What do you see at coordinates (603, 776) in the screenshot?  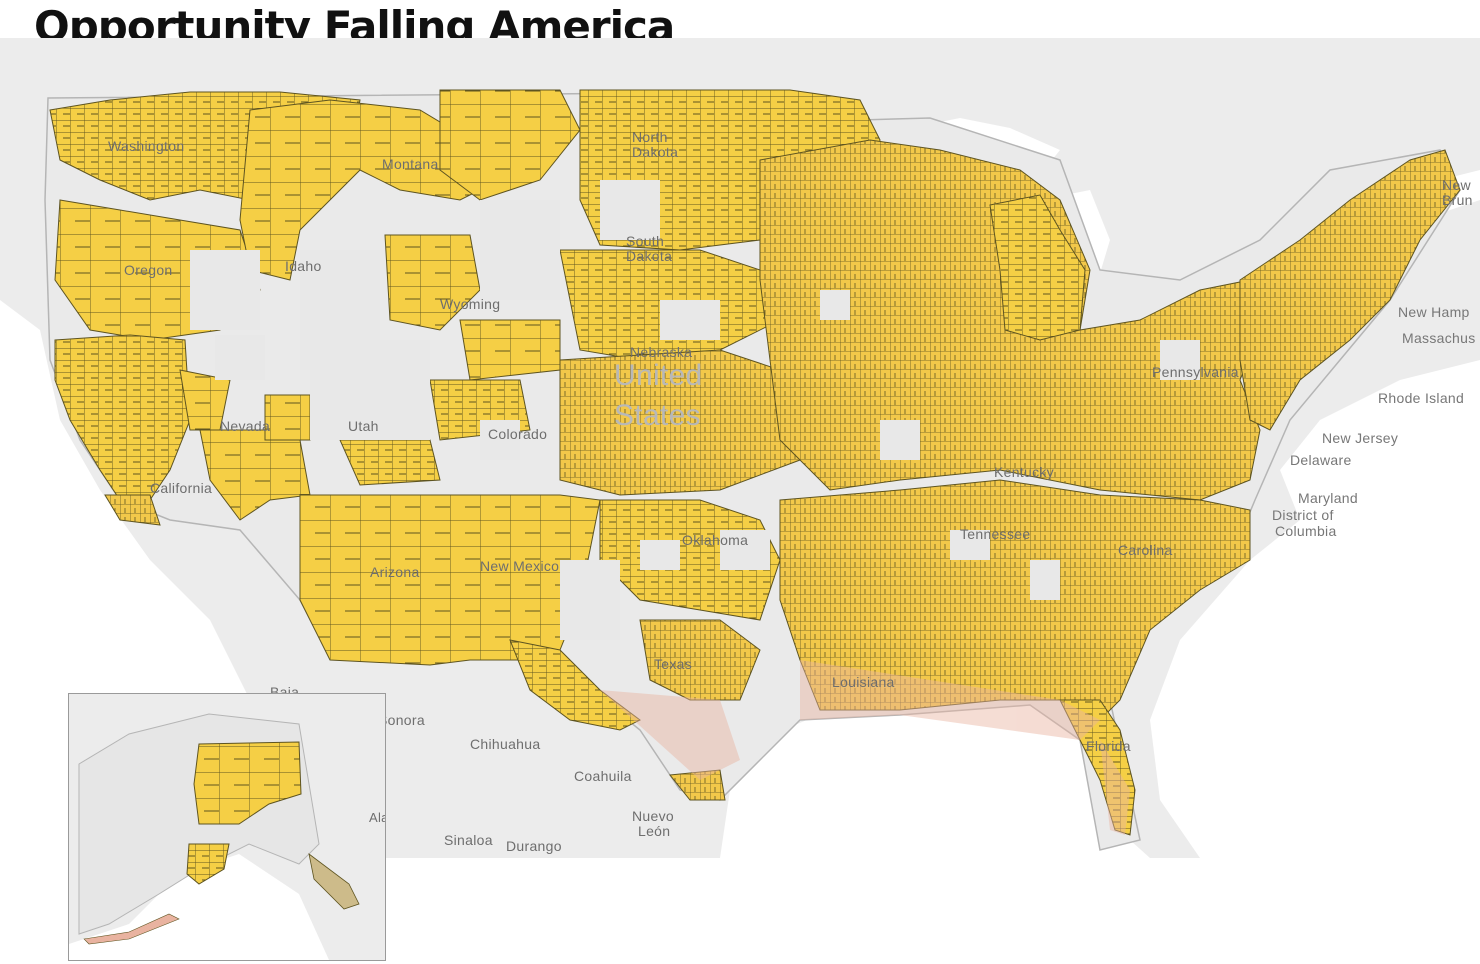 I see `label-coahuila: Coahuila` at bounding box center [603, 776].